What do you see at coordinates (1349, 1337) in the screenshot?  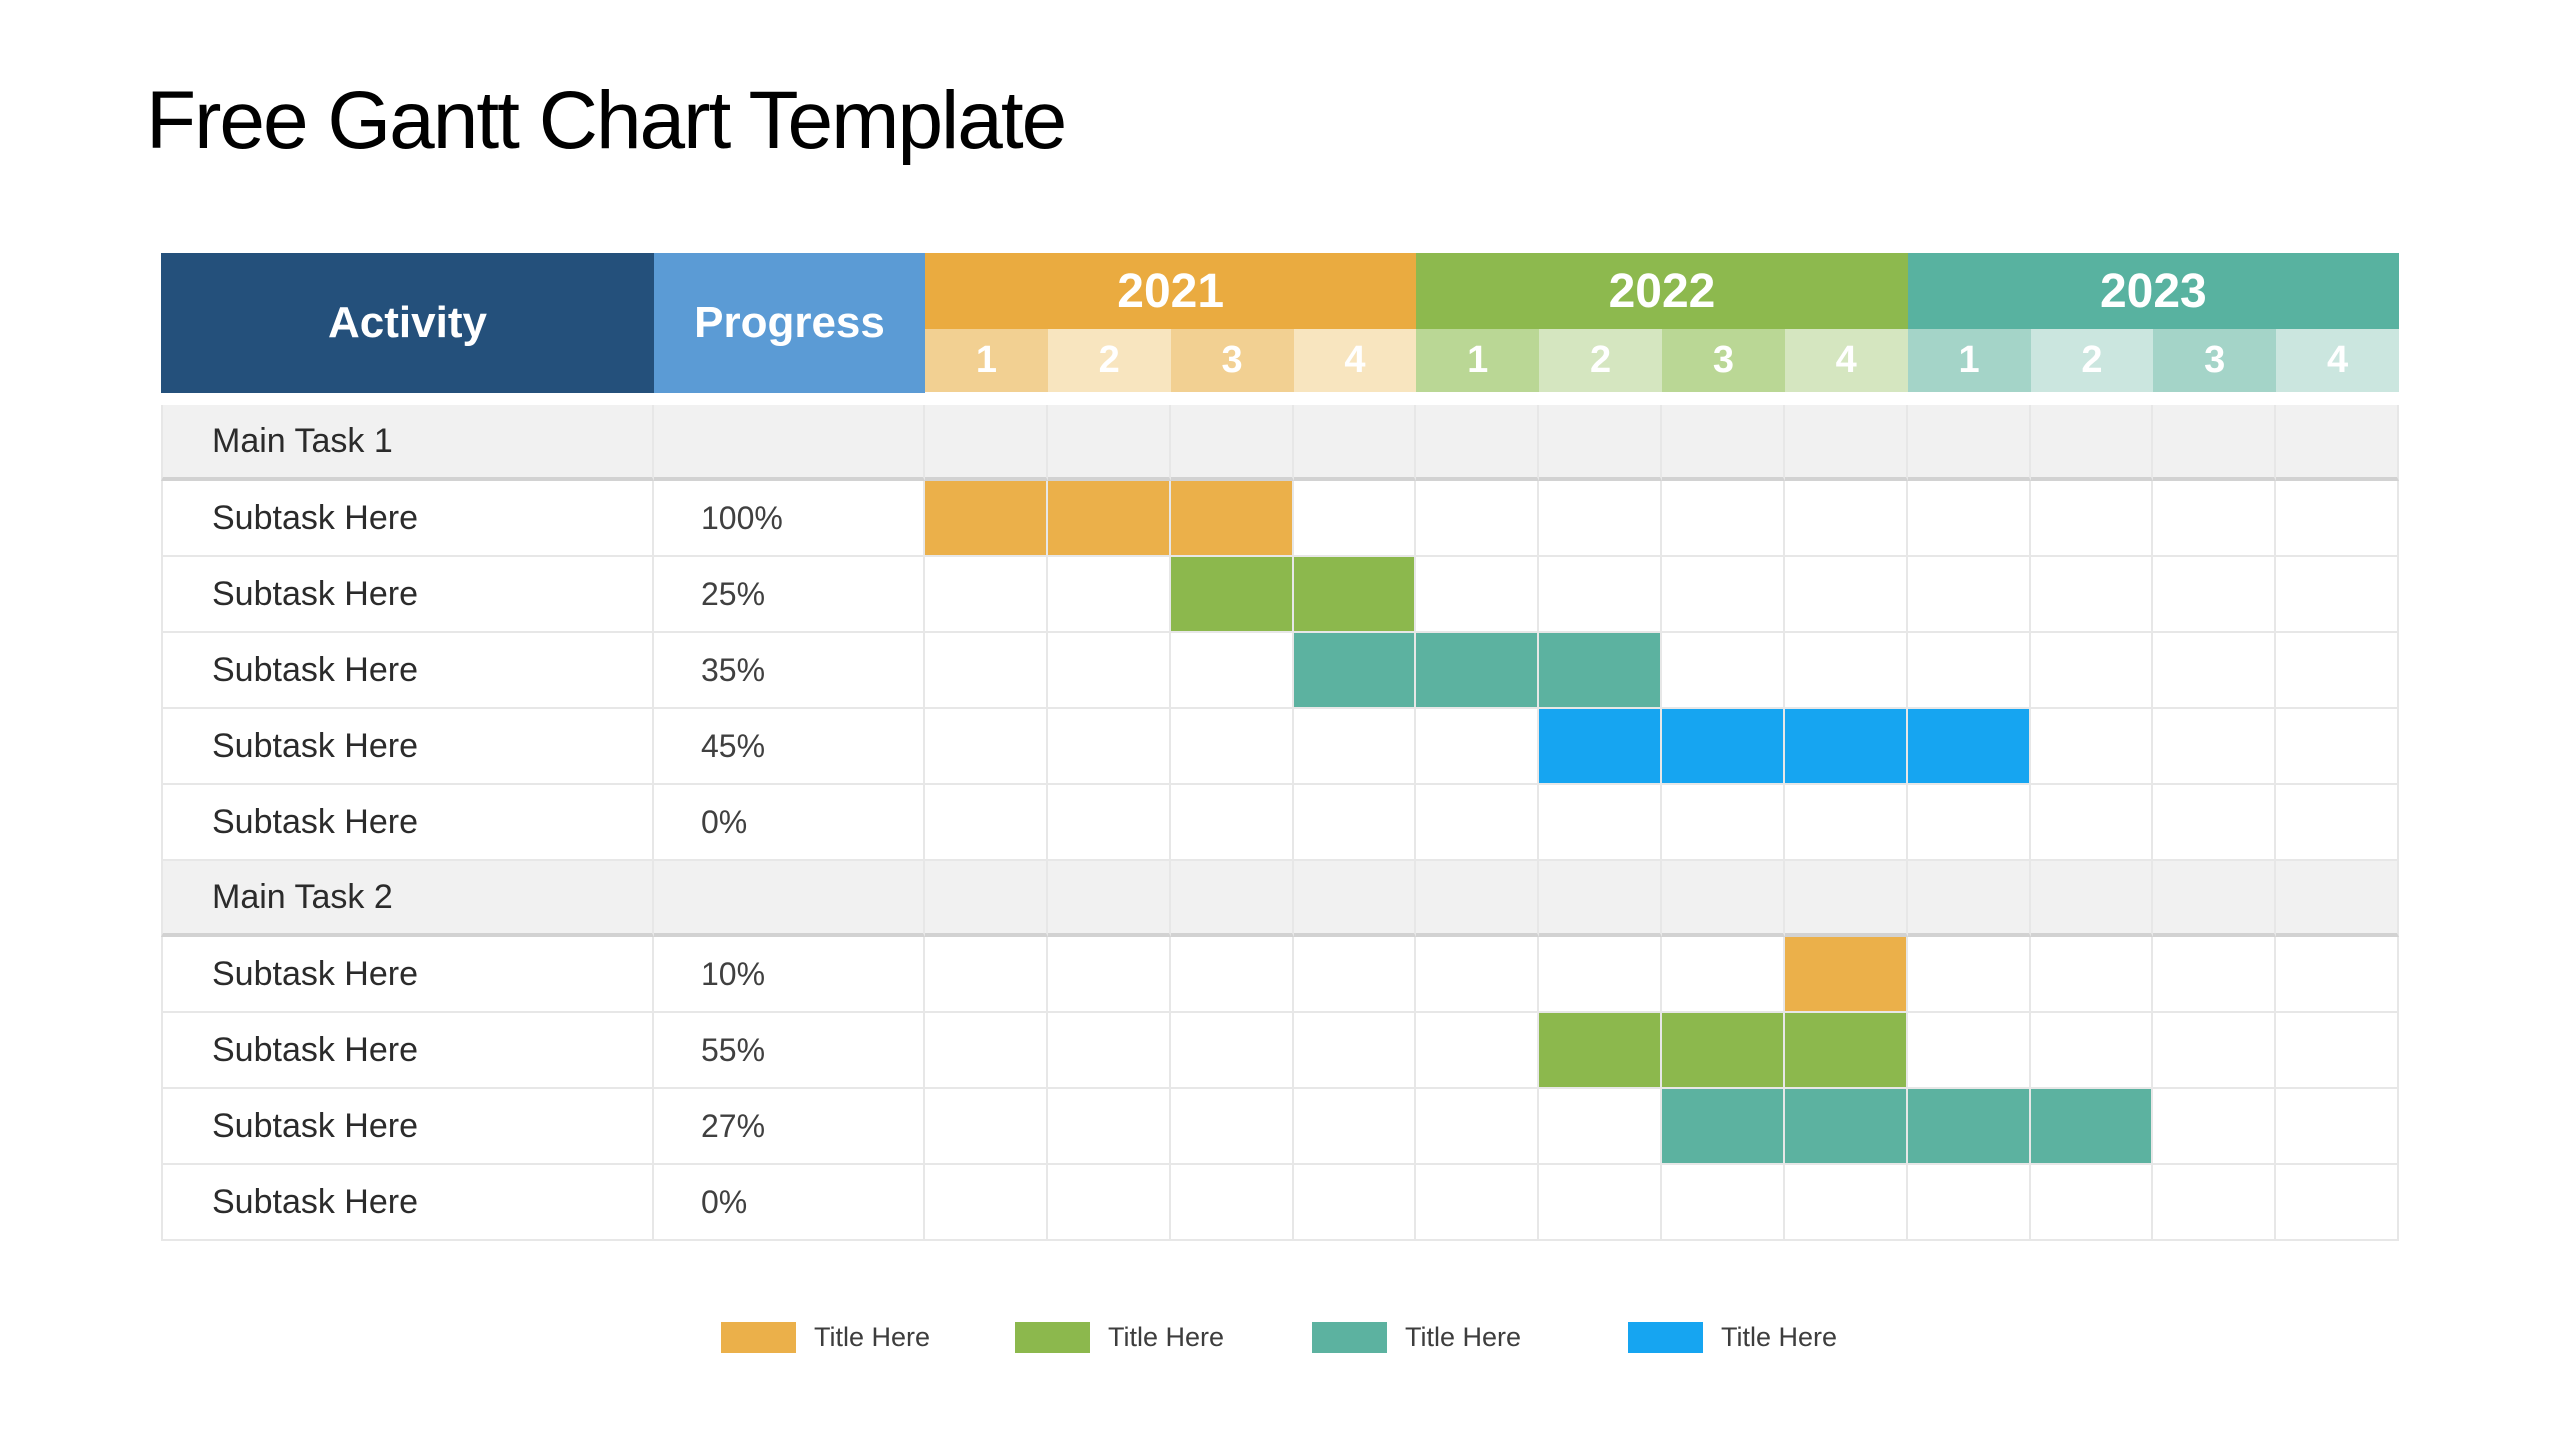 I see `legend-swatch-teal` at bounding box center [1349, 1337].